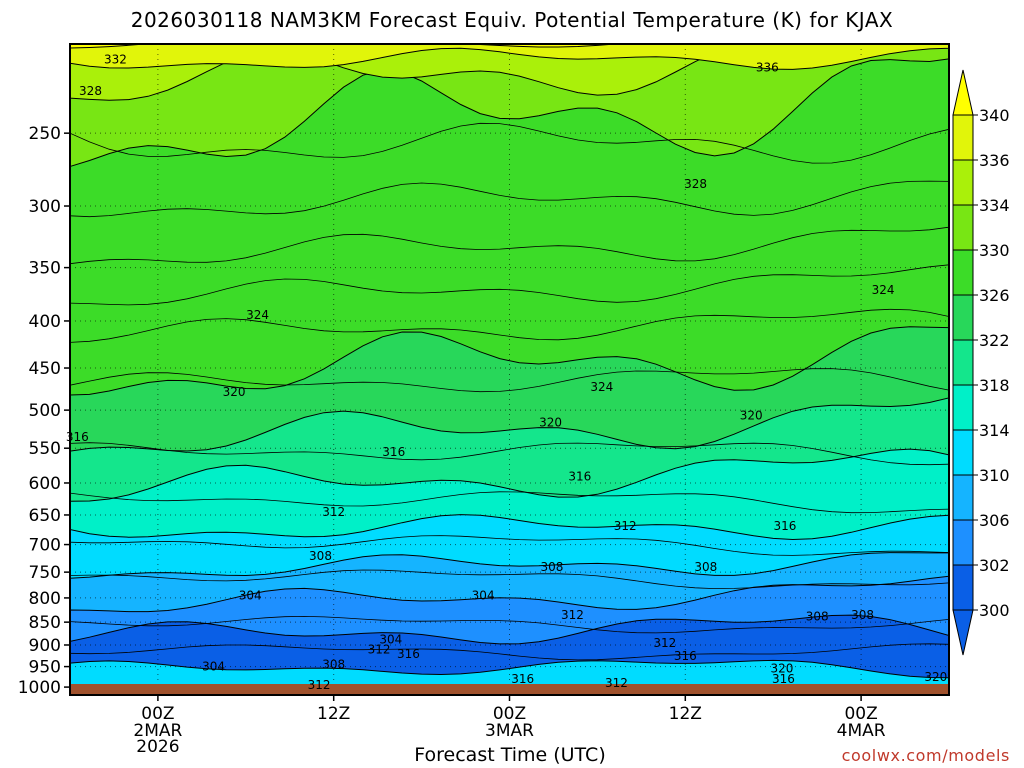 The image size is (1024, 768). What do you see at coordinates (572, 615) in the screenshot?
I see `contour-label-21: 312` at bounding box center [572, 615].